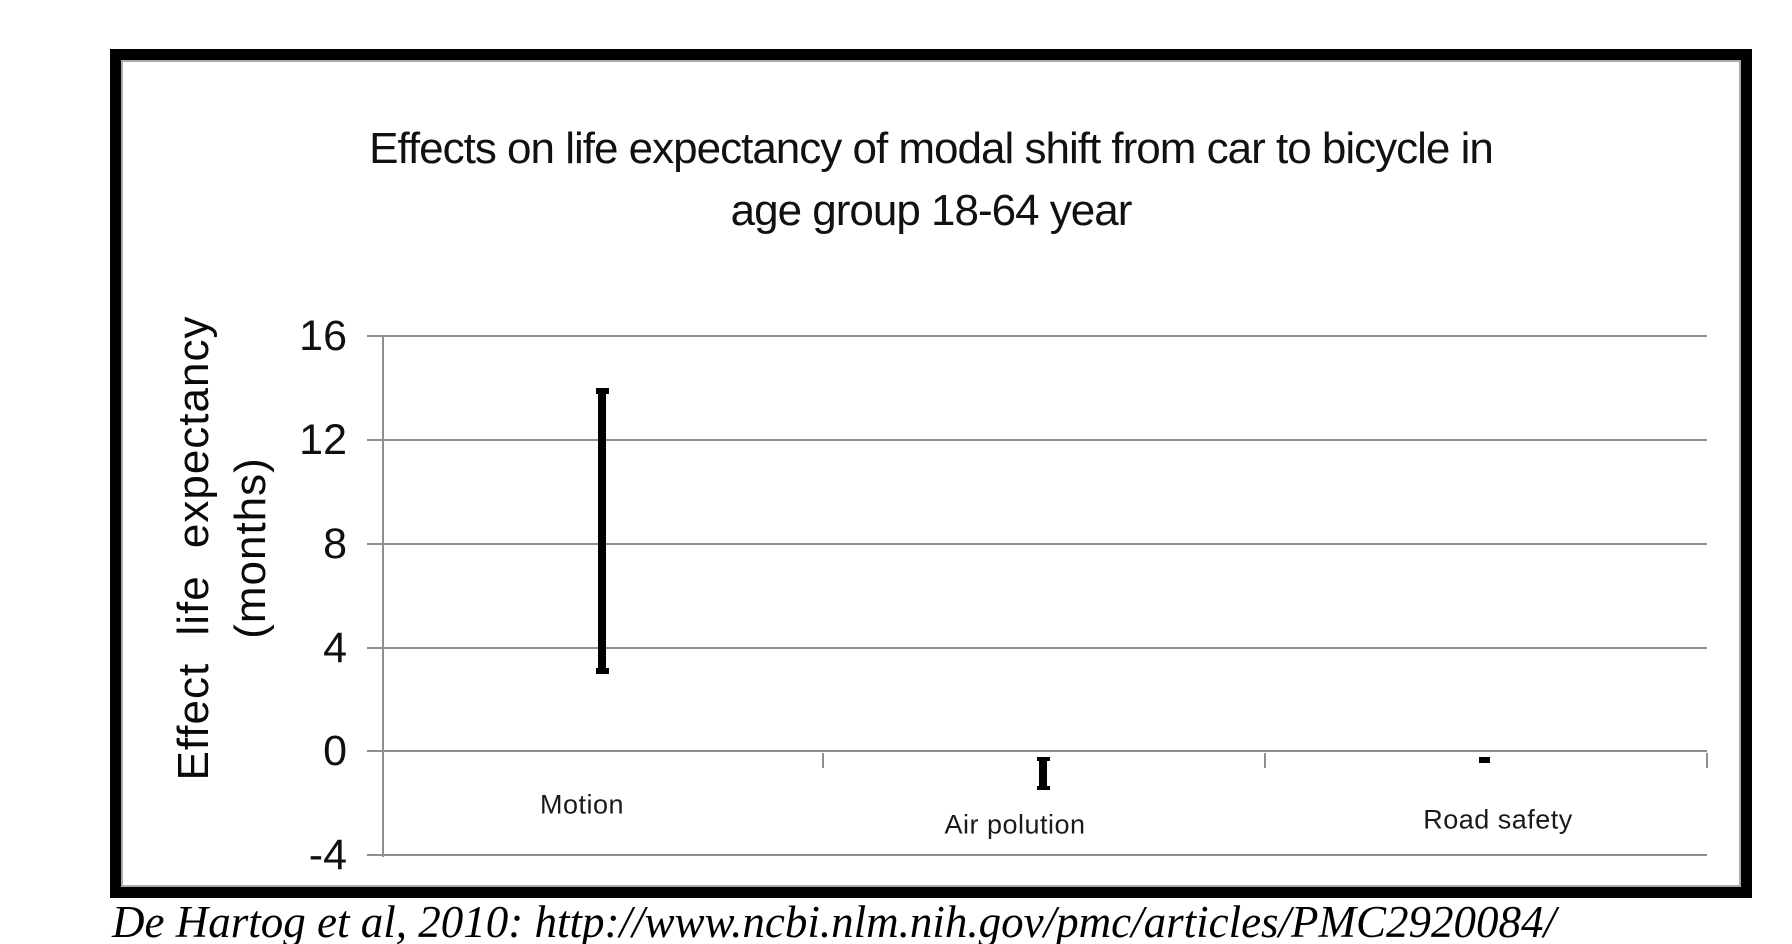 Image resolution: width=1792 pixels, height=944 pixels. Describe the element at coordinates (1484, 760) in the screenshot. I see `range-bar-road-safety` at that location.